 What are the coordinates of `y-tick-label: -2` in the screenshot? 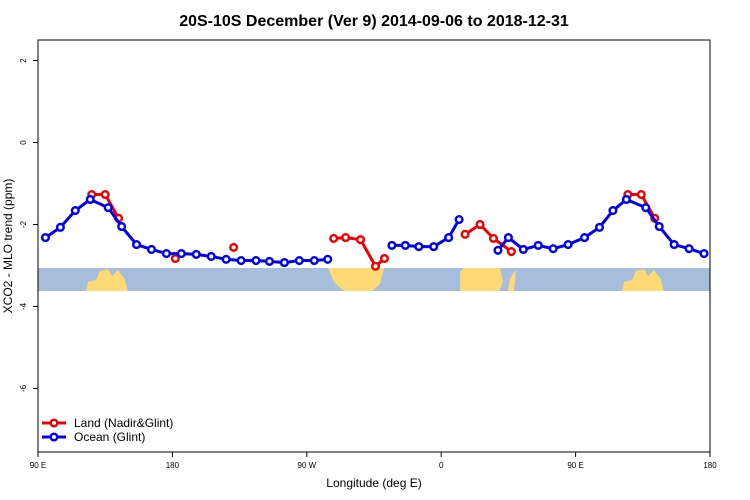 It's located at (23, 224).